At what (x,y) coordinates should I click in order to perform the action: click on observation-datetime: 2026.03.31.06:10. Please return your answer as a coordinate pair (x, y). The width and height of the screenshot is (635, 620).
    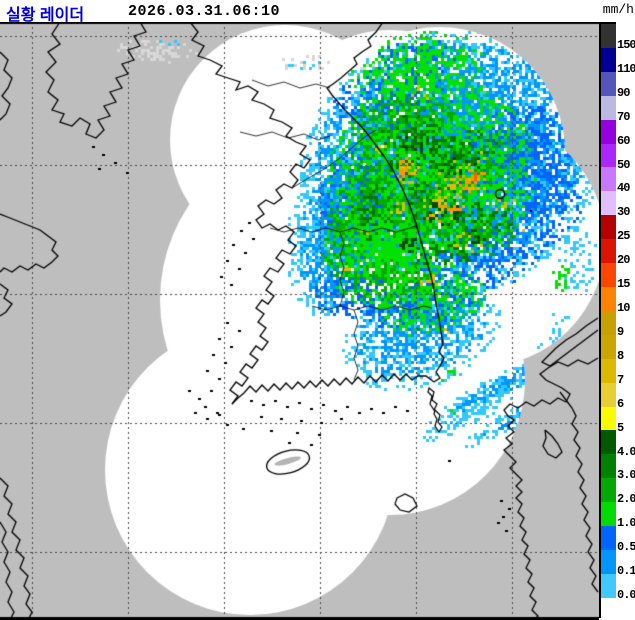
    Looking at the image, I should click on (204, 11).